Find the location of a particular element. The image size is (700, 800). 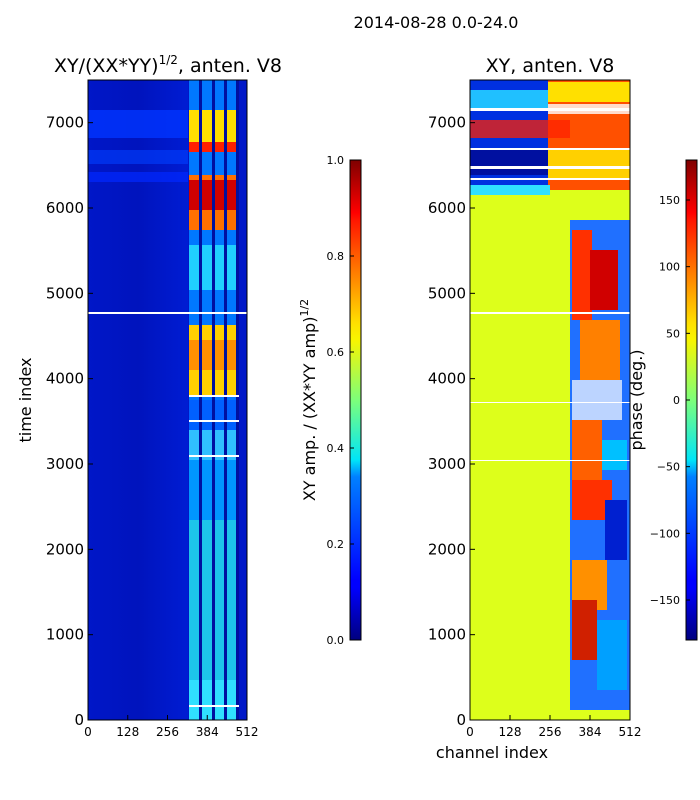

right-x-tick-label: 128 is located at coordinates (510, 732).